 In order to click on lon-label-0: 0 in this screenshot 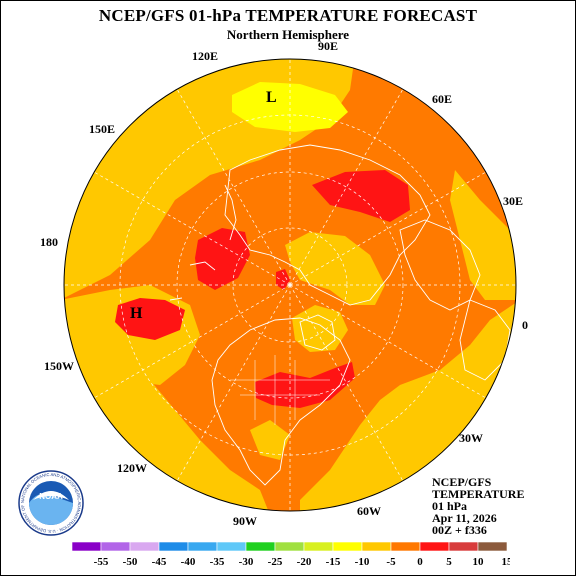, I will do `click(525, 325)`.